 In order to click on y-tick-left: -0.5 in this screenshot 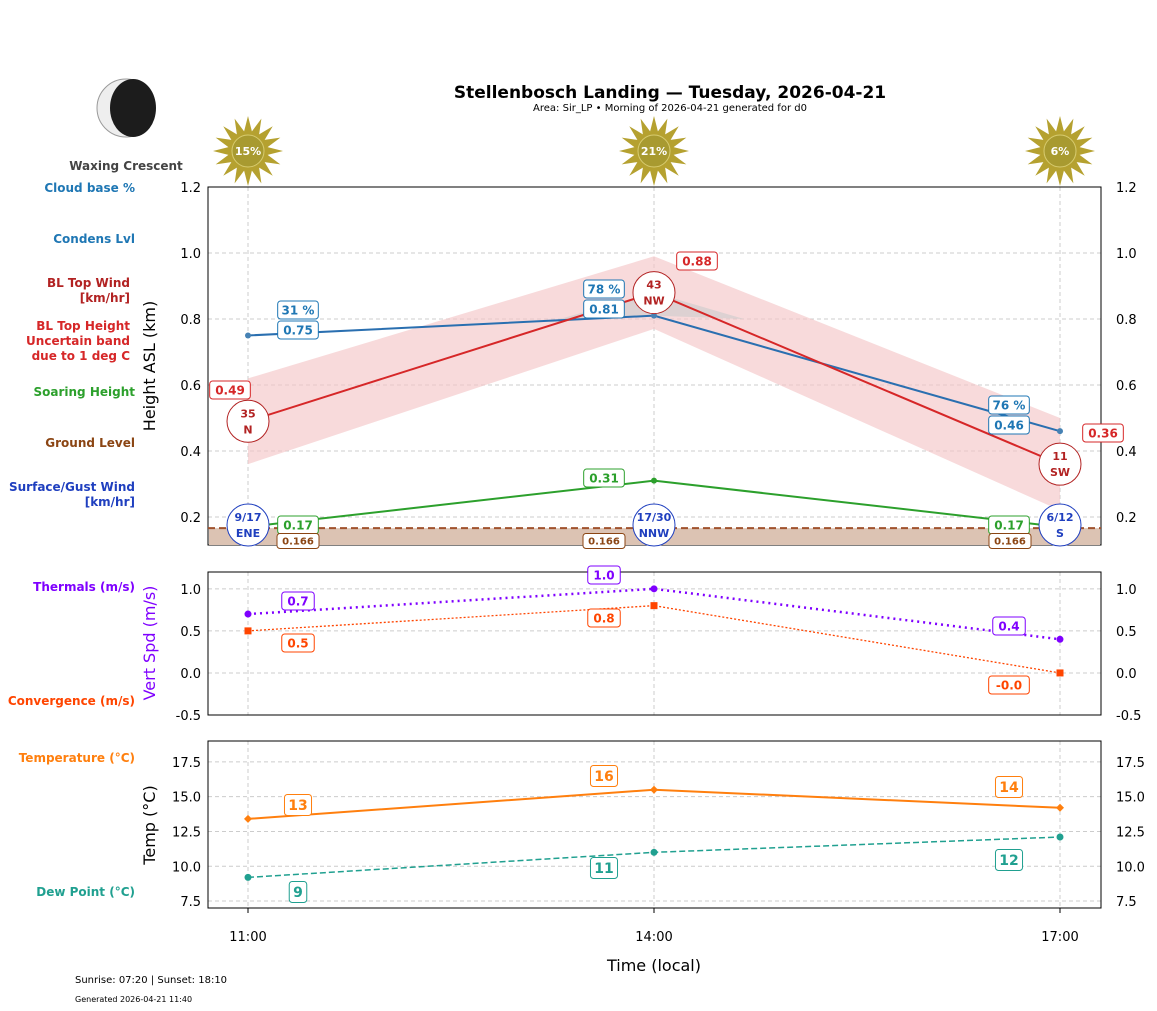, I will do `click(188, 716)`.